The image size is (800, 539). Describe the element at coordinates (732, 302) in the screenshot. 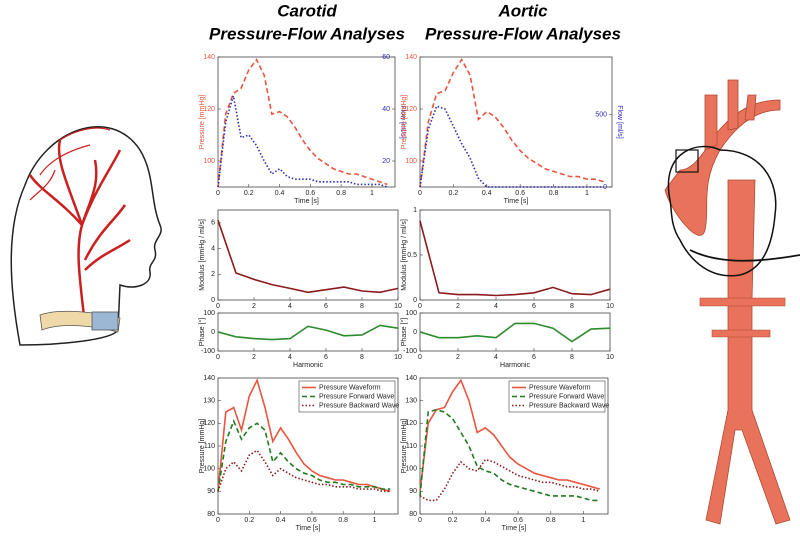

I see `aorta-illustration` at that location.